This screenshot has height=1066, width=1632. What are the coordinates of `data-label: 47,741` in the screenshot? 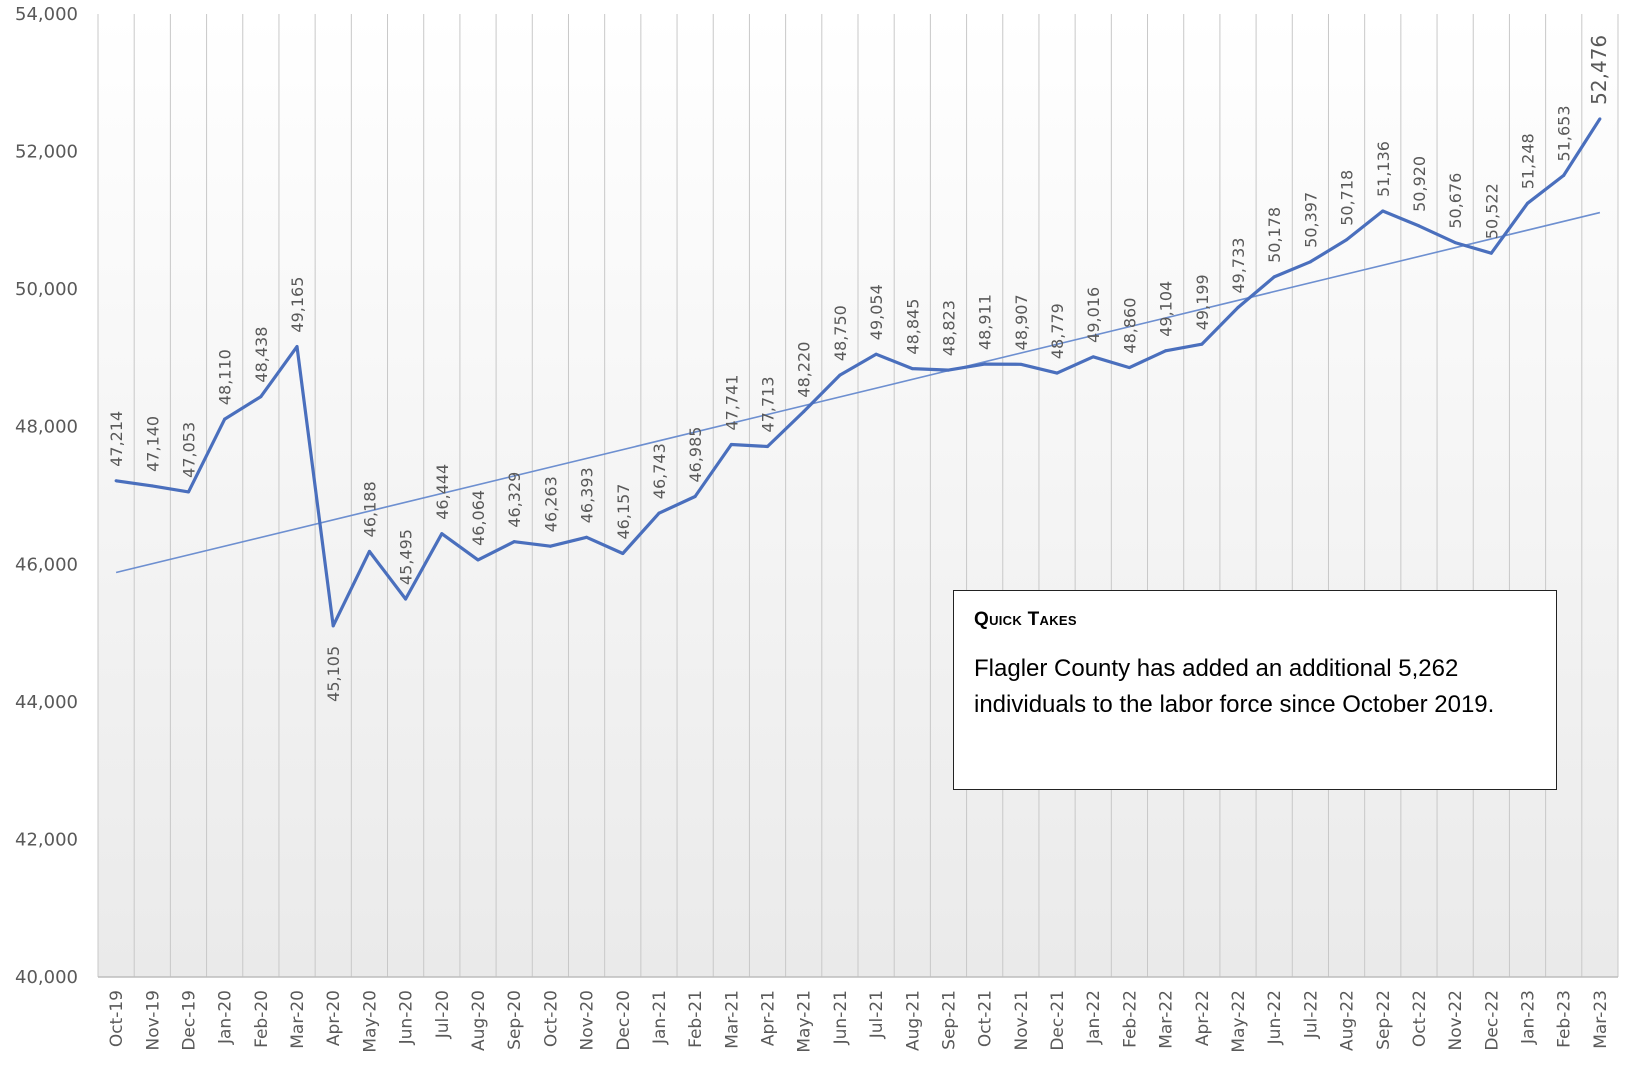 It's located at (731, 403).